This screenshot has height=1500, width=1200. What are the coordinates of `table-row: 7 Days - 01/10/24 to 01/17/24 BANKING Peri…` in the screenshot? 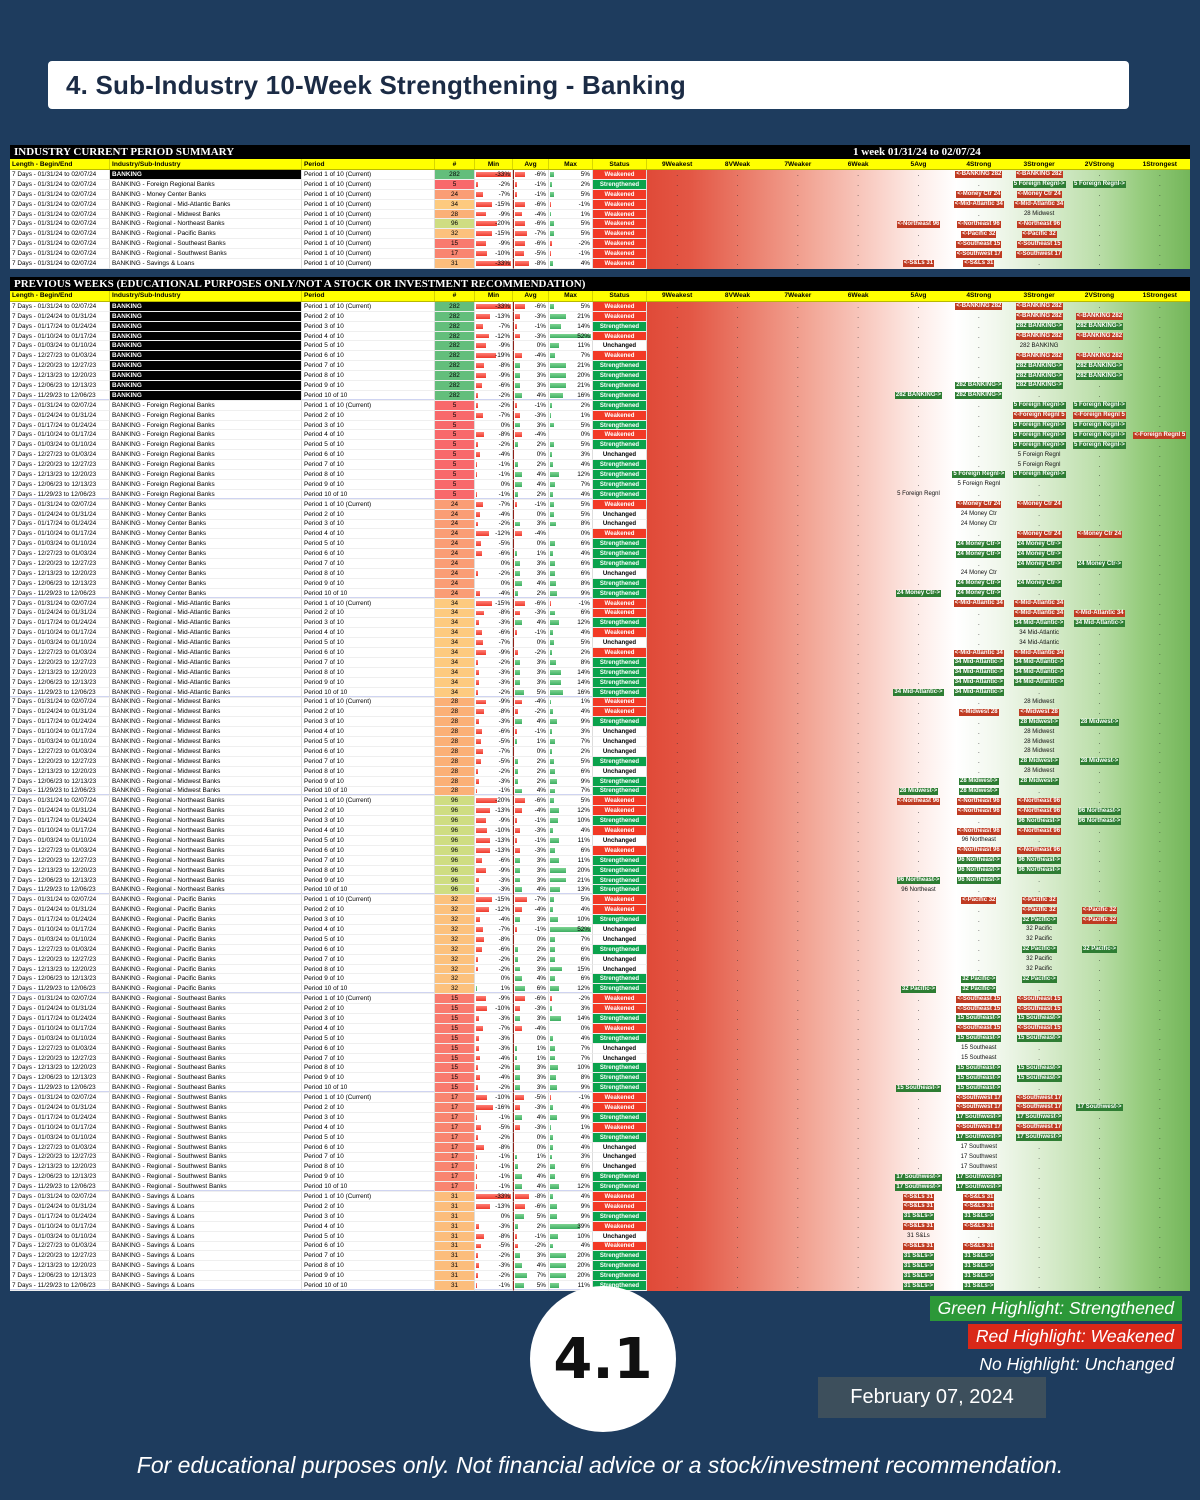 It's located at (600, 336).